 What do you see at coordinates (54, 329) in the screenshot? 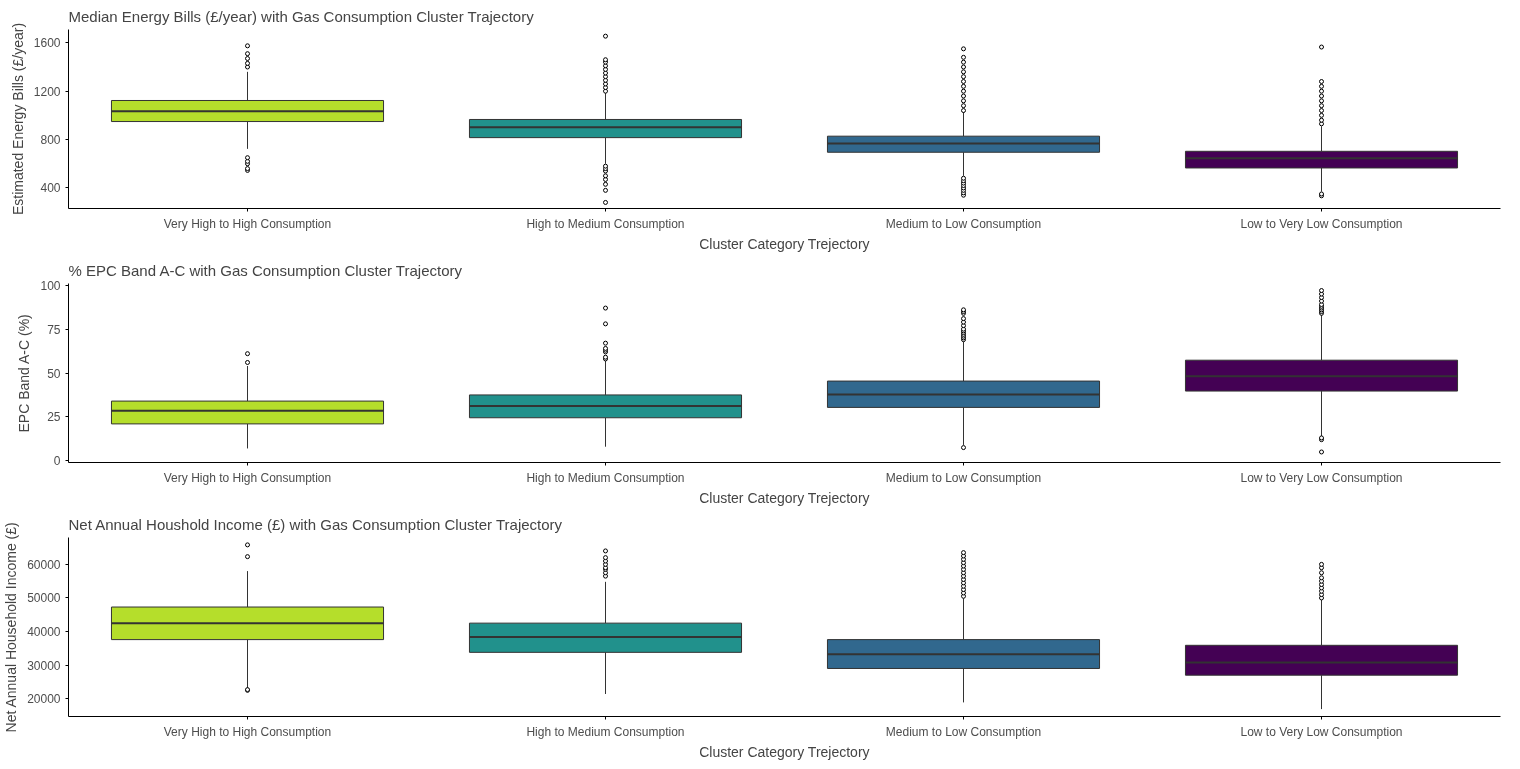
I see `y-tick-label: 75` at bounding box center [54, 329].